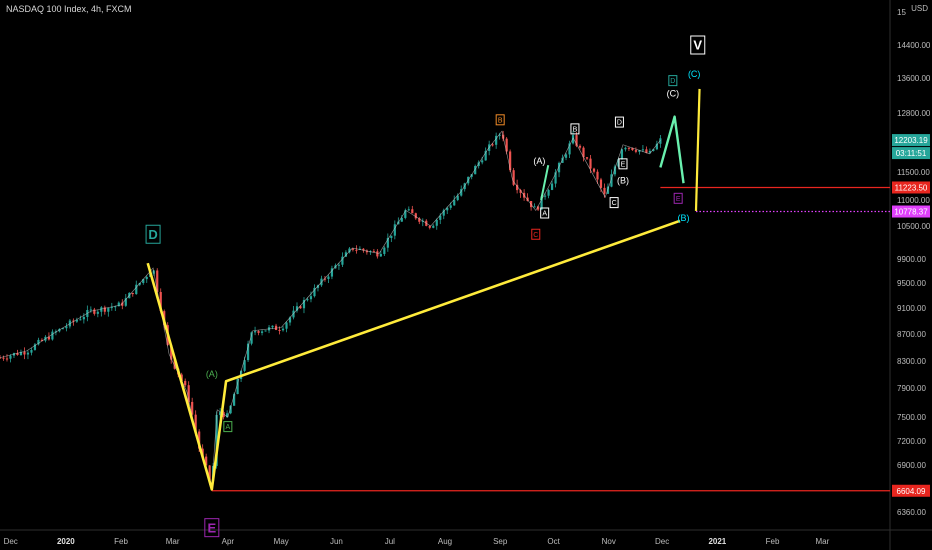 The image size is (932, 550). I want to click on x-tick-label: Jul, so click(390, 541).